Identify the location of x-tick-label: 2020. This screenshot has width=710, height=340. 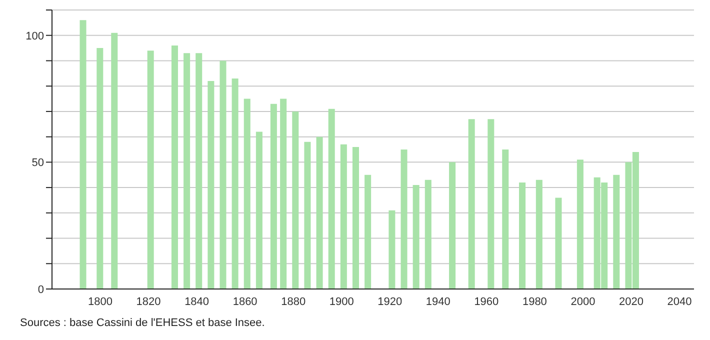
(631, 302).